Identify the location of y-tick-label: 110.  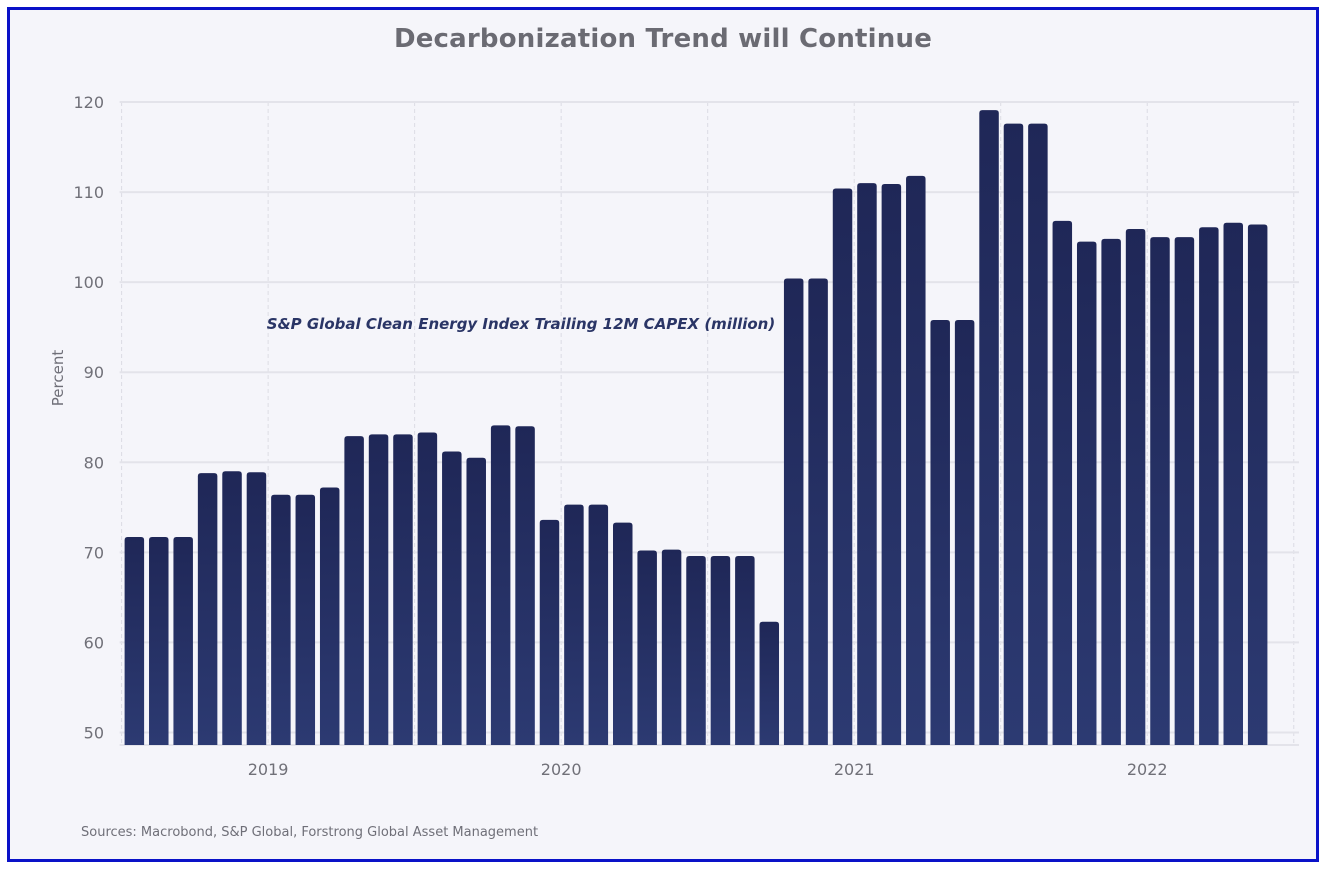
(88, 192).